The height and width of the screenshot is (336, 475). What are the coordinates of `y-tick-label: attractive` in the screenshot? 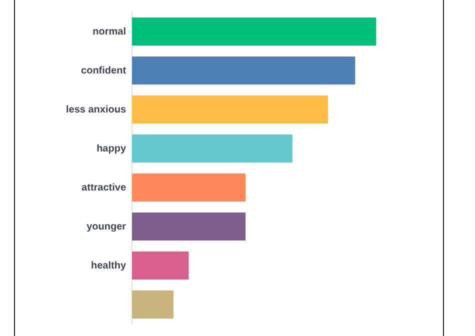 It's located at (104, 188).